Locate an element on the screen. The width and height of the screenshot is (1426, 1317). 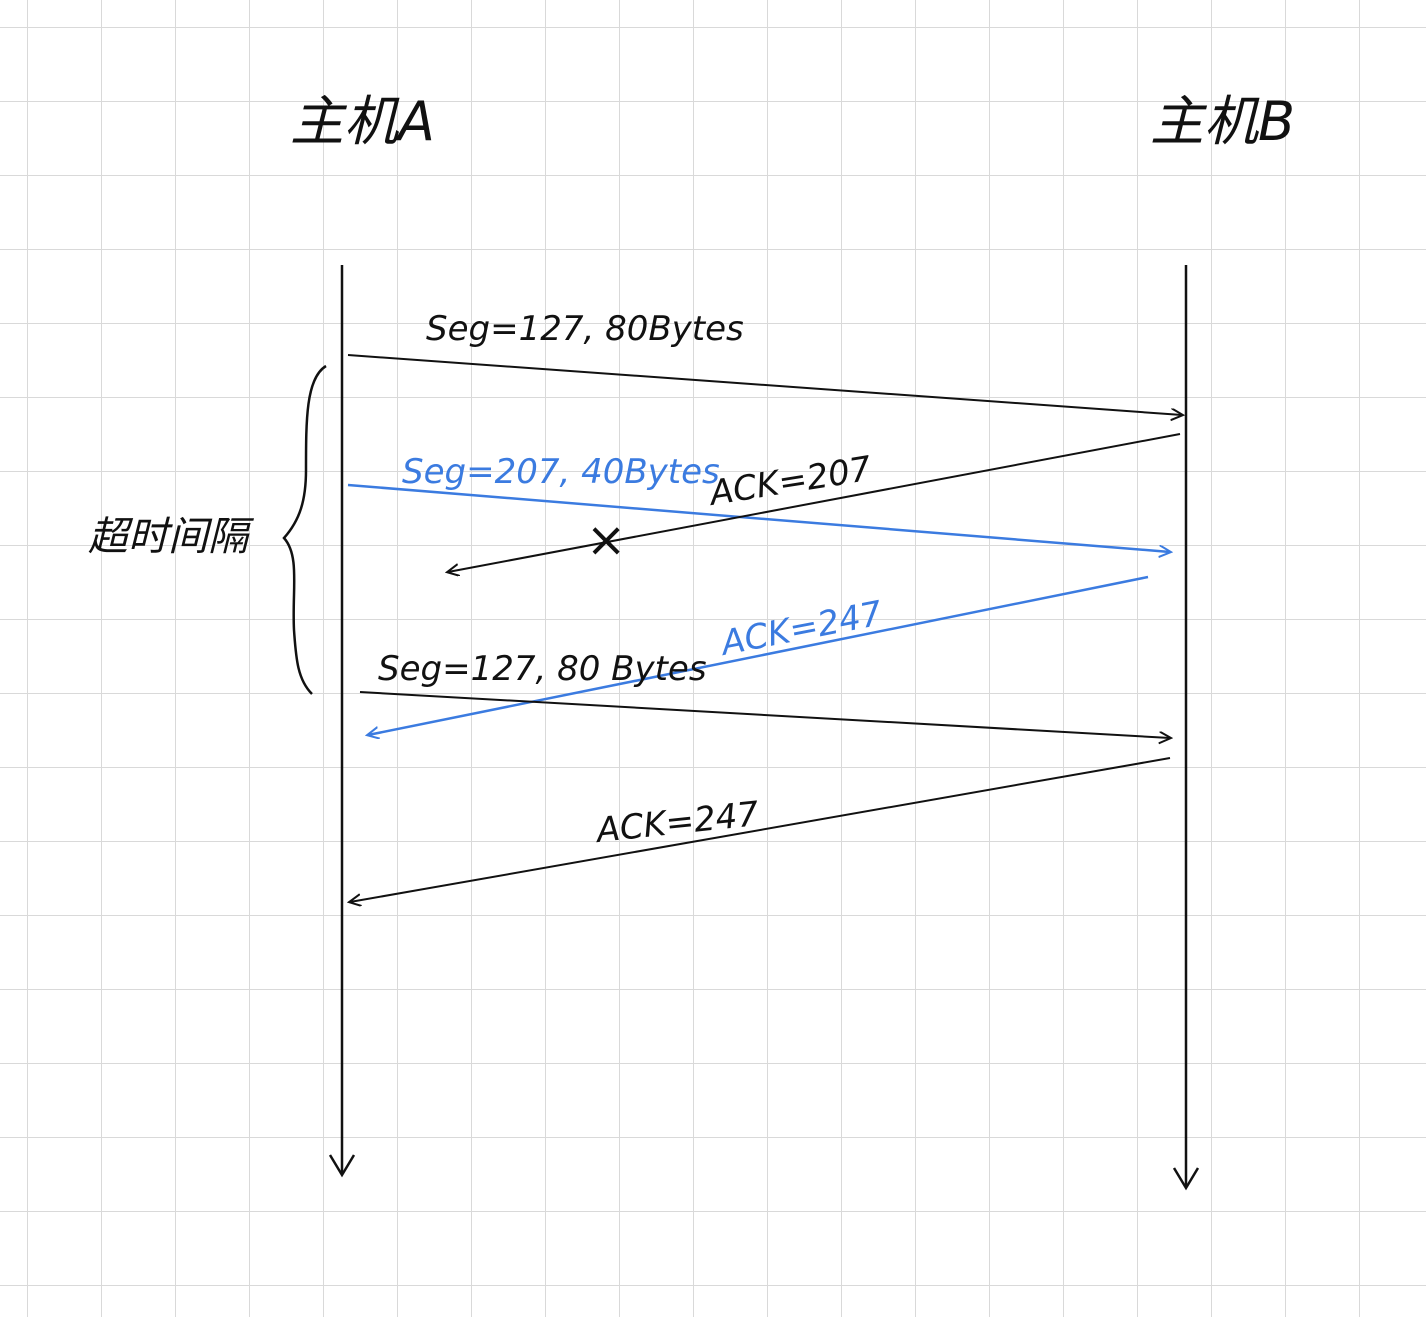
lost-mark-icon: × is located at coordinates (606, 540).